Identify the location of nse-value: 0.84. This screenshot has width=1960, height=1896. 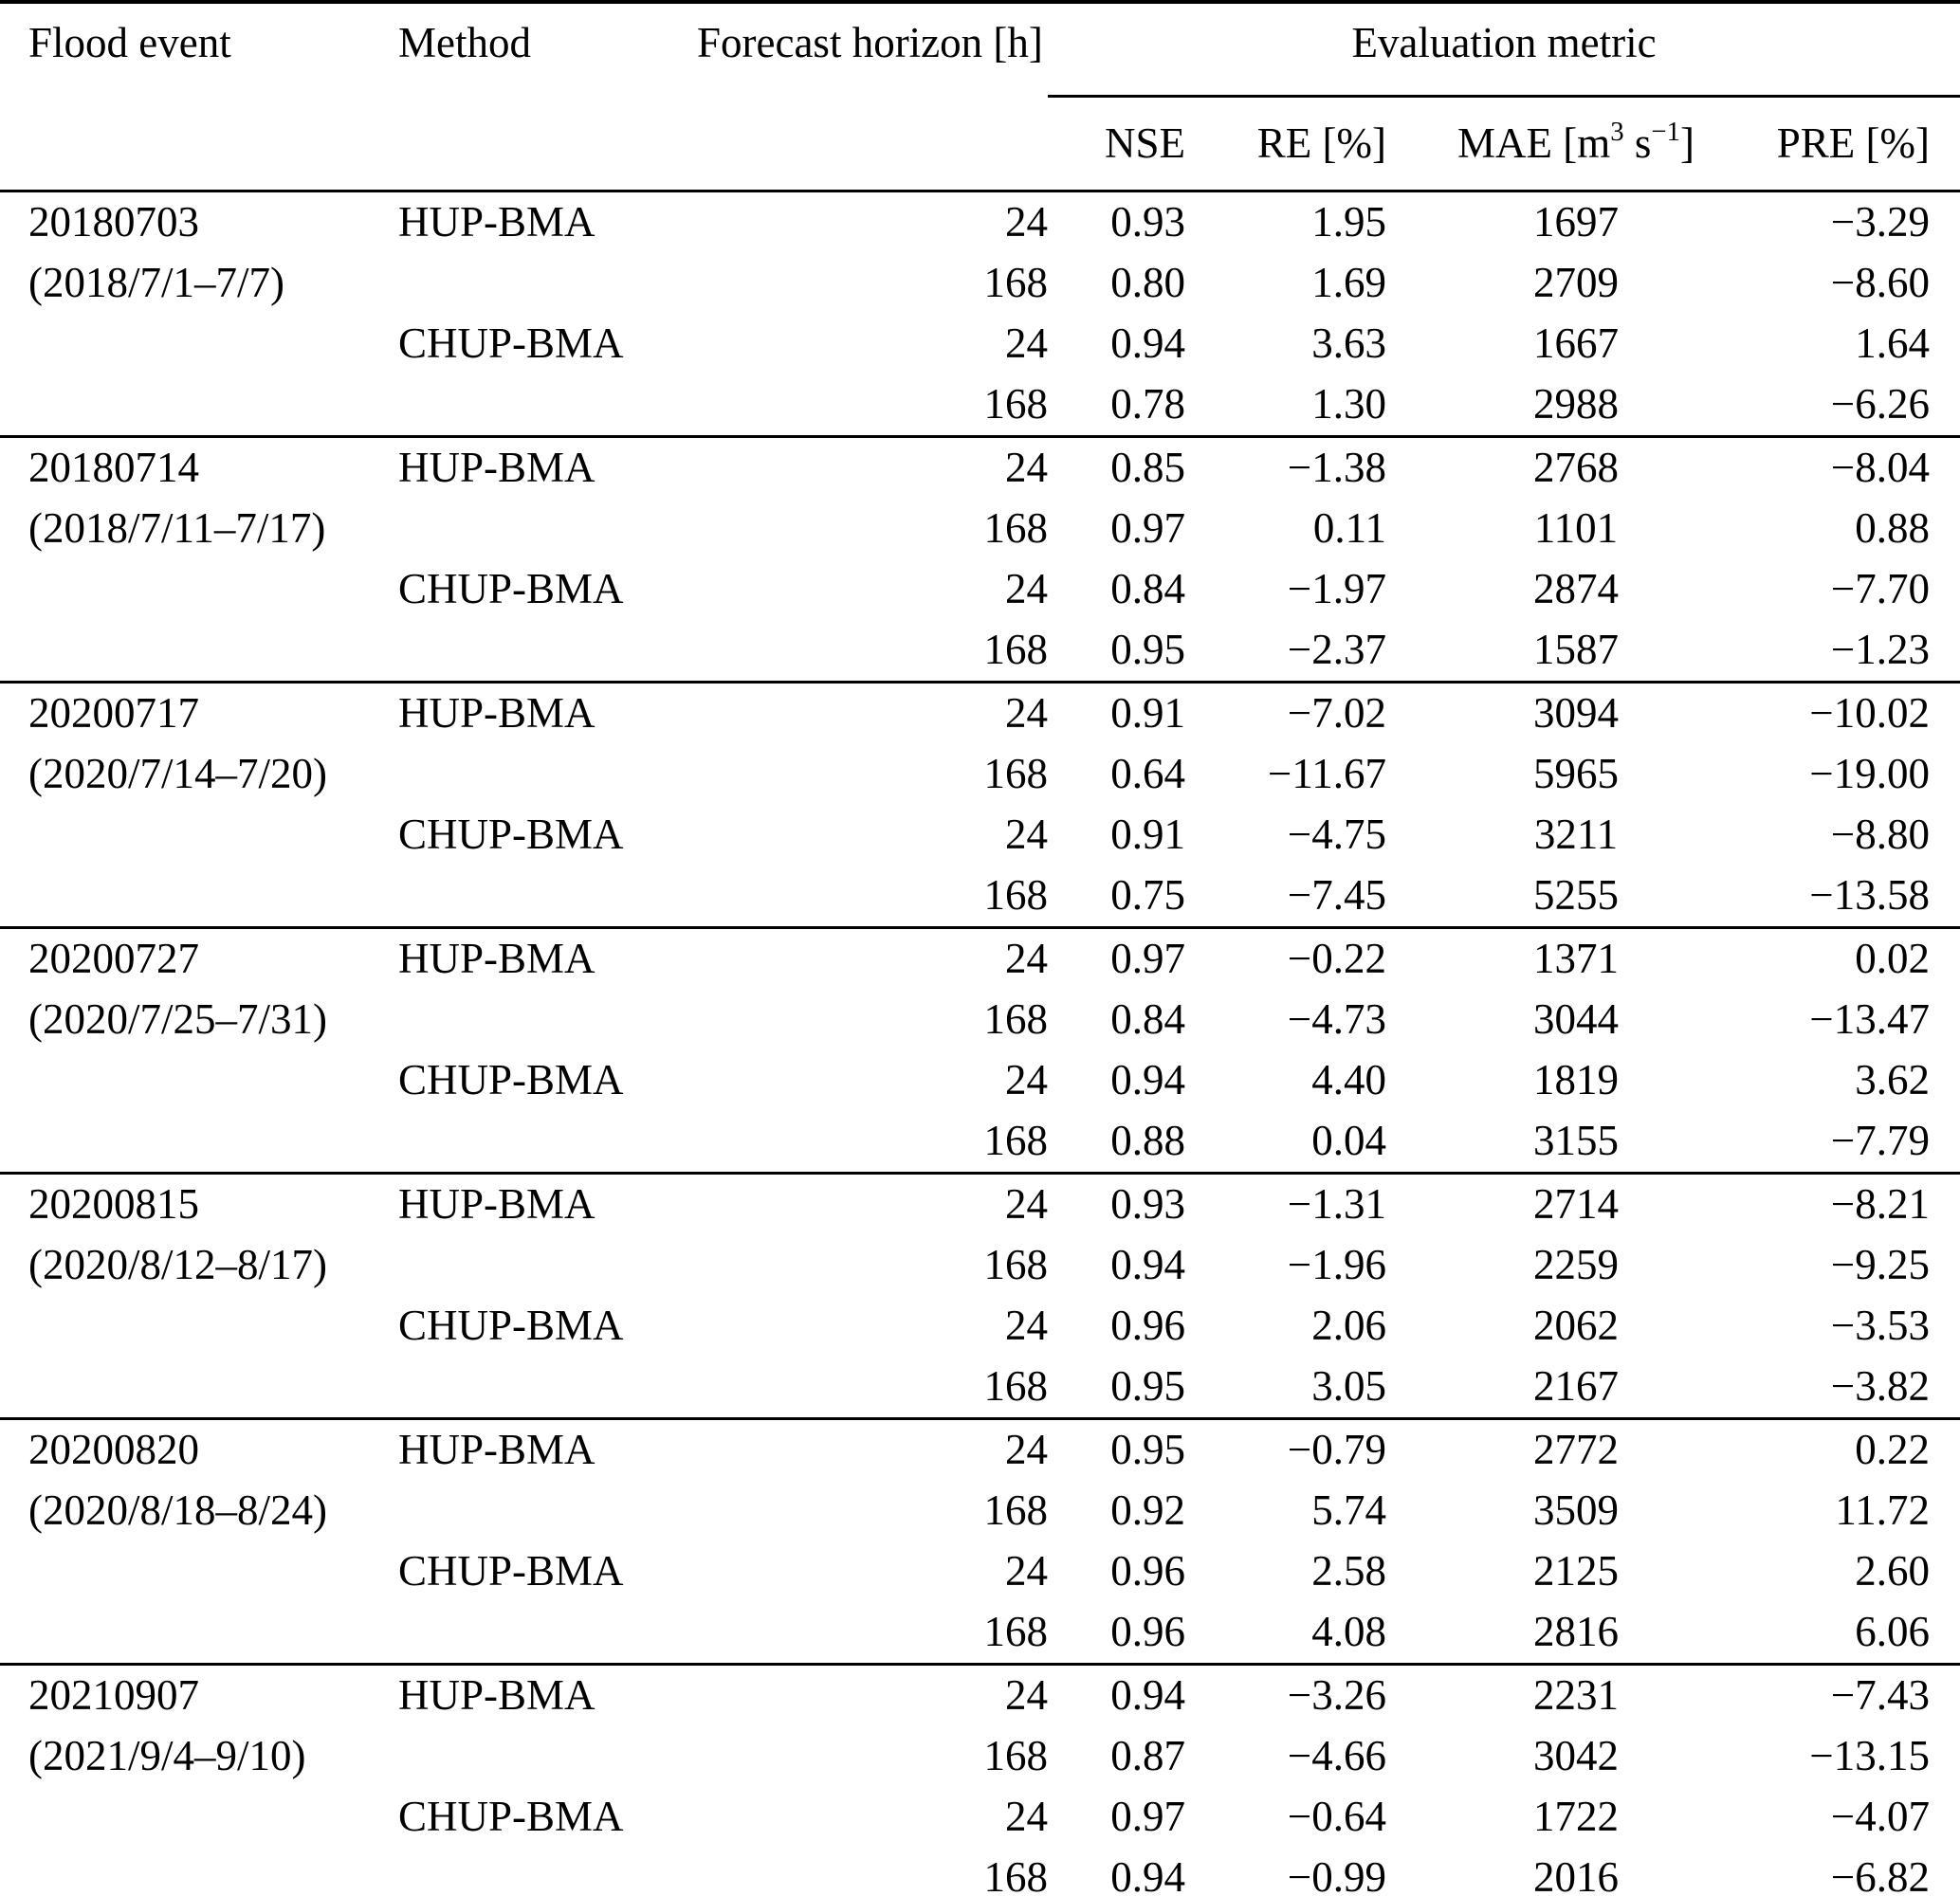
(1147, 589).